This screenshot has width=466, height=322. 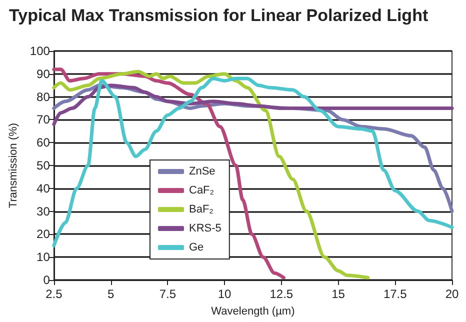 I want to click on y-tick-label: 80, so click(x=43, y=97).